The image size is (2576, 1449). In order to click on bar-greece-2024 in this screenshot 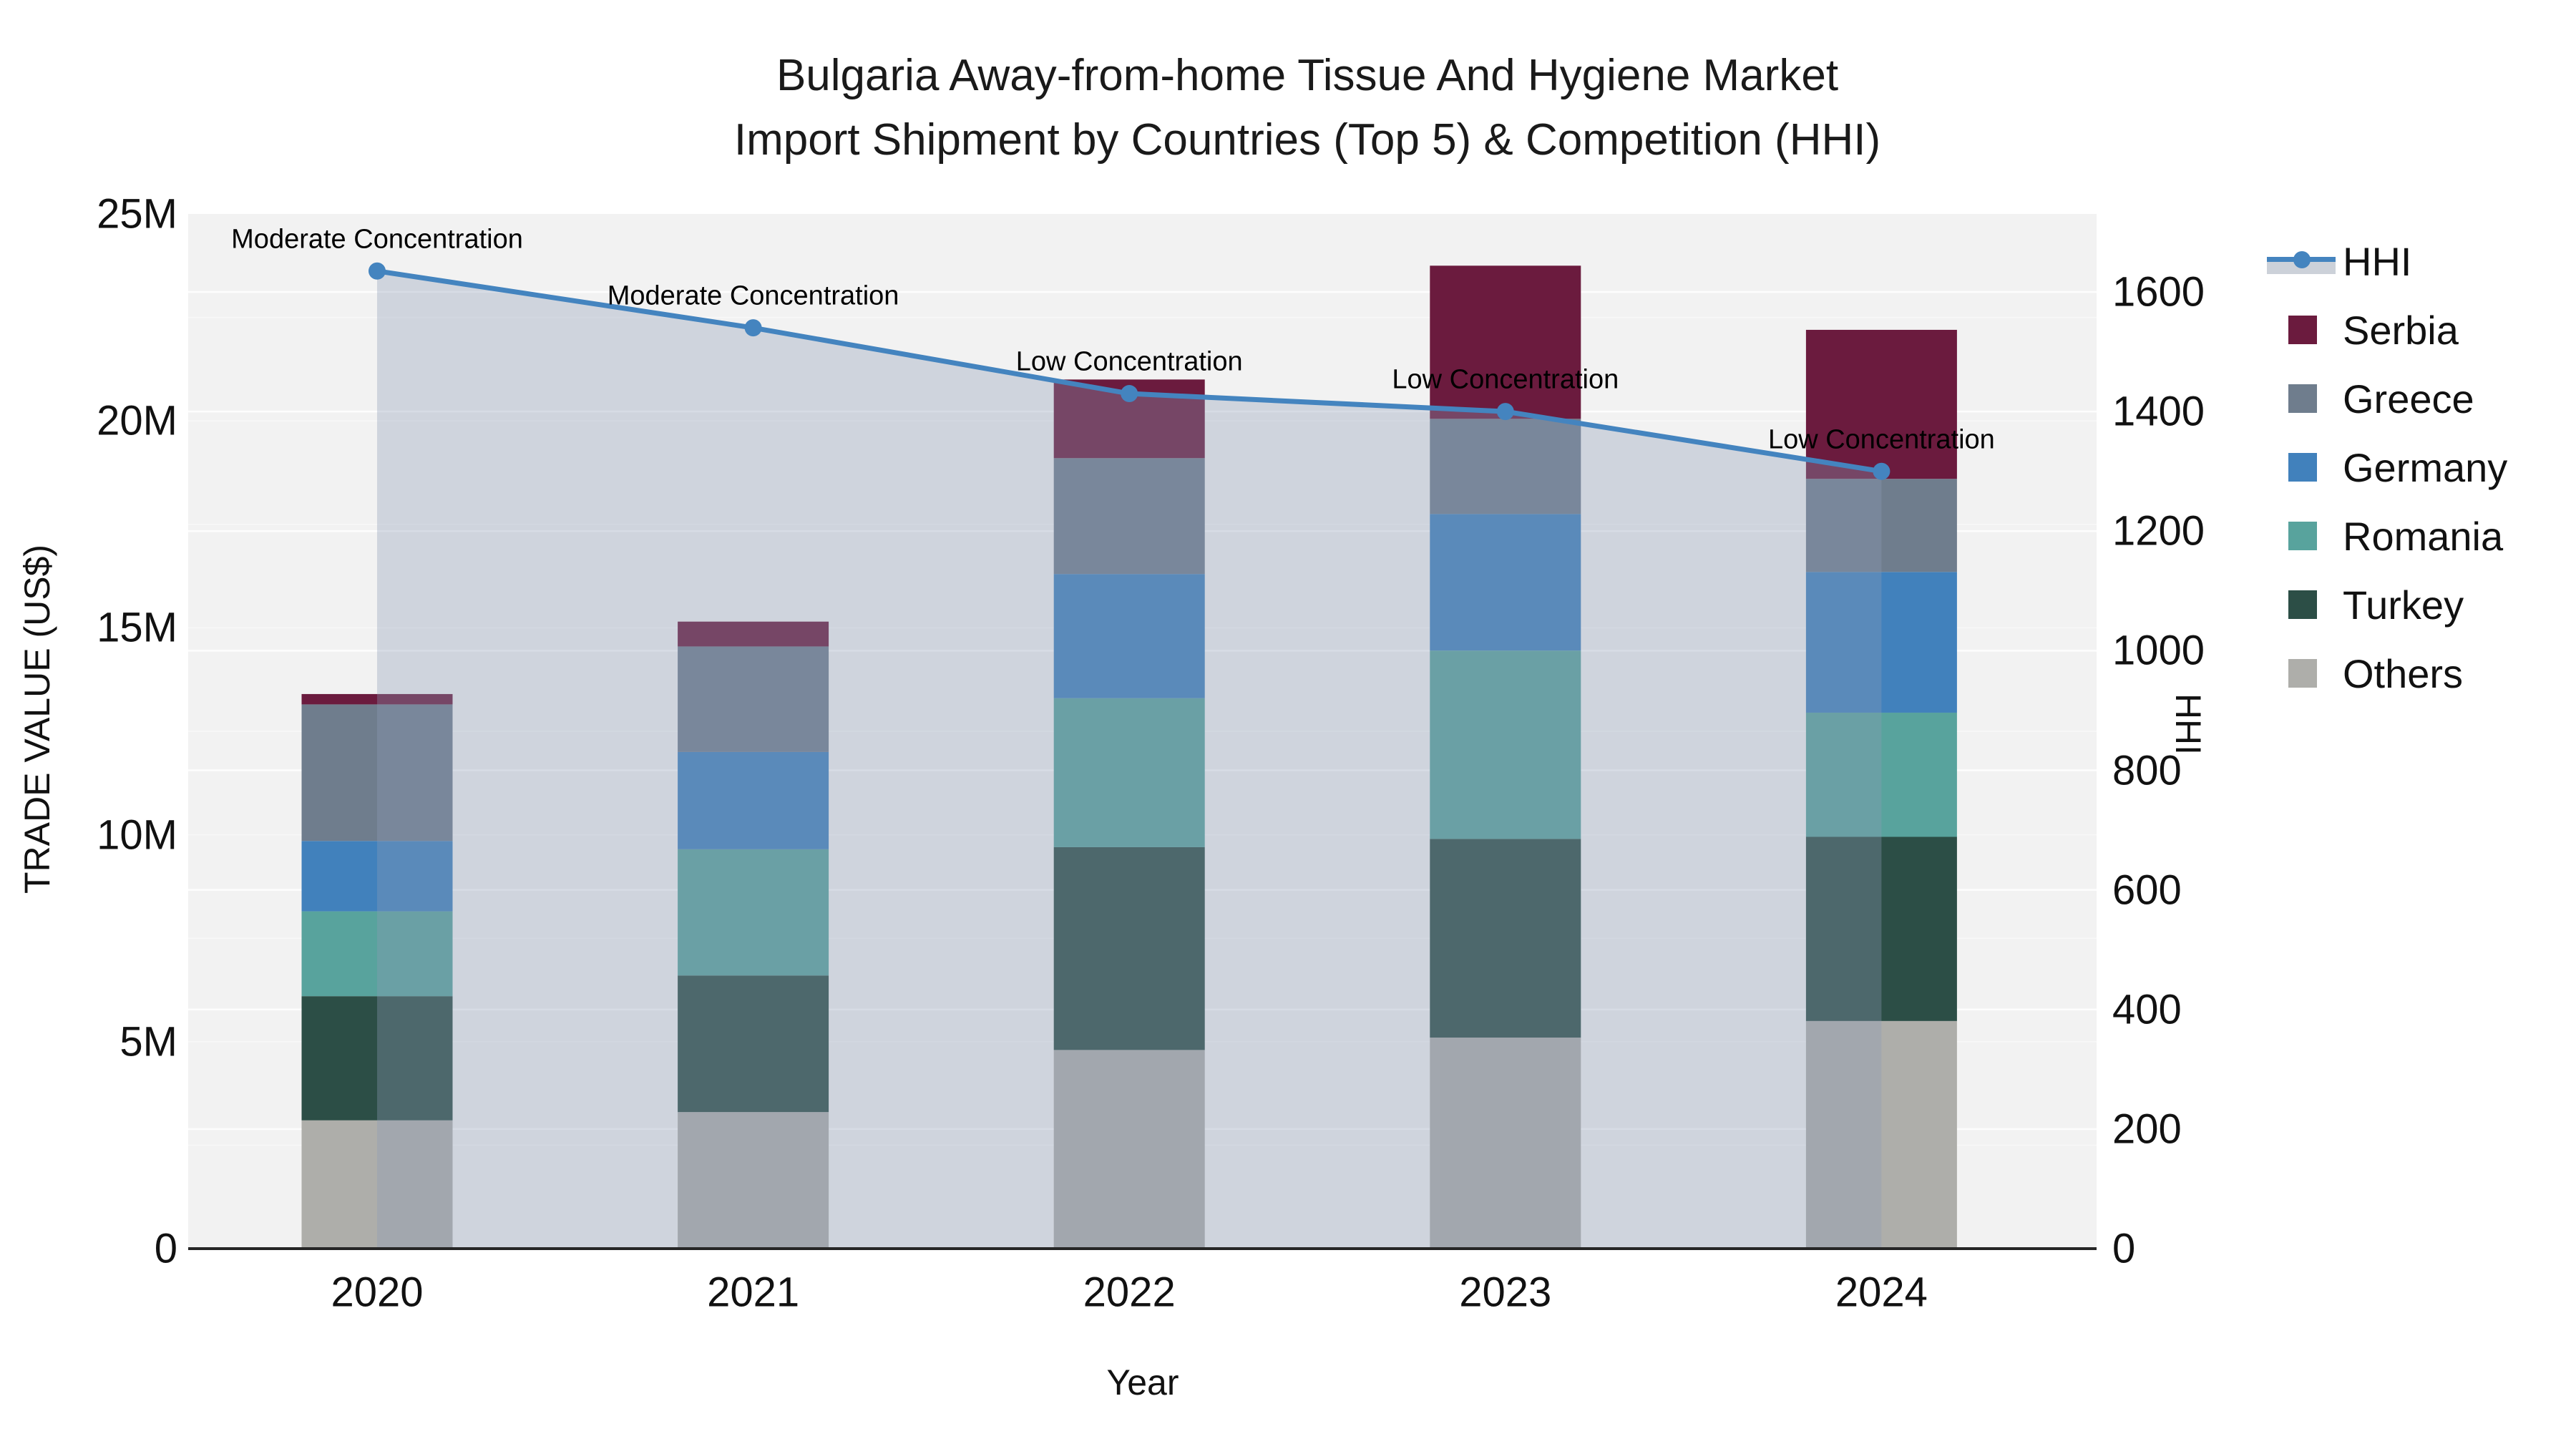, I will do `click(1881, 525)`.